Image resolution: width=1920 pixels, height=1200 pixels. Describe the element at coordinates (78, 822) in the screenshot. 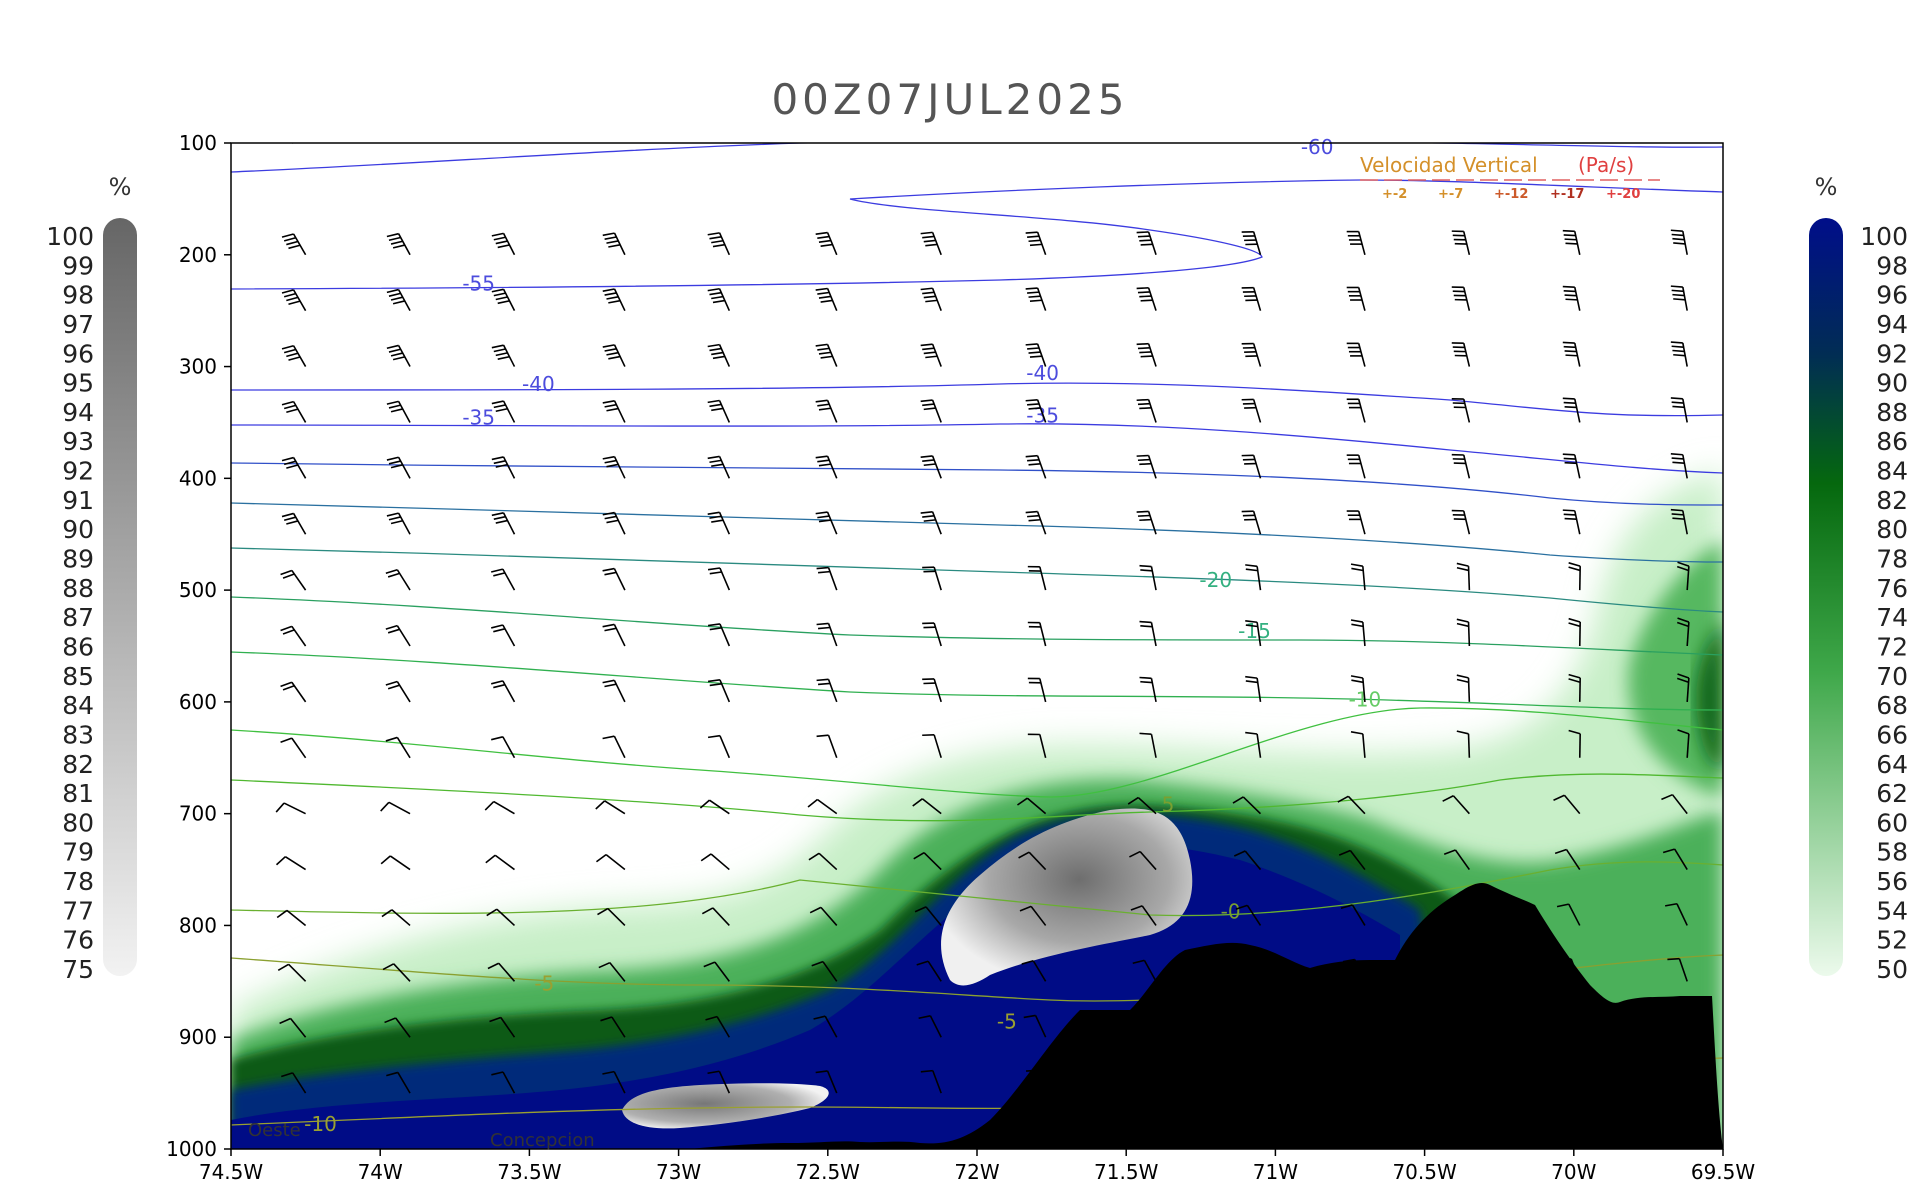

I see `colorbar-label: 80` at that location.